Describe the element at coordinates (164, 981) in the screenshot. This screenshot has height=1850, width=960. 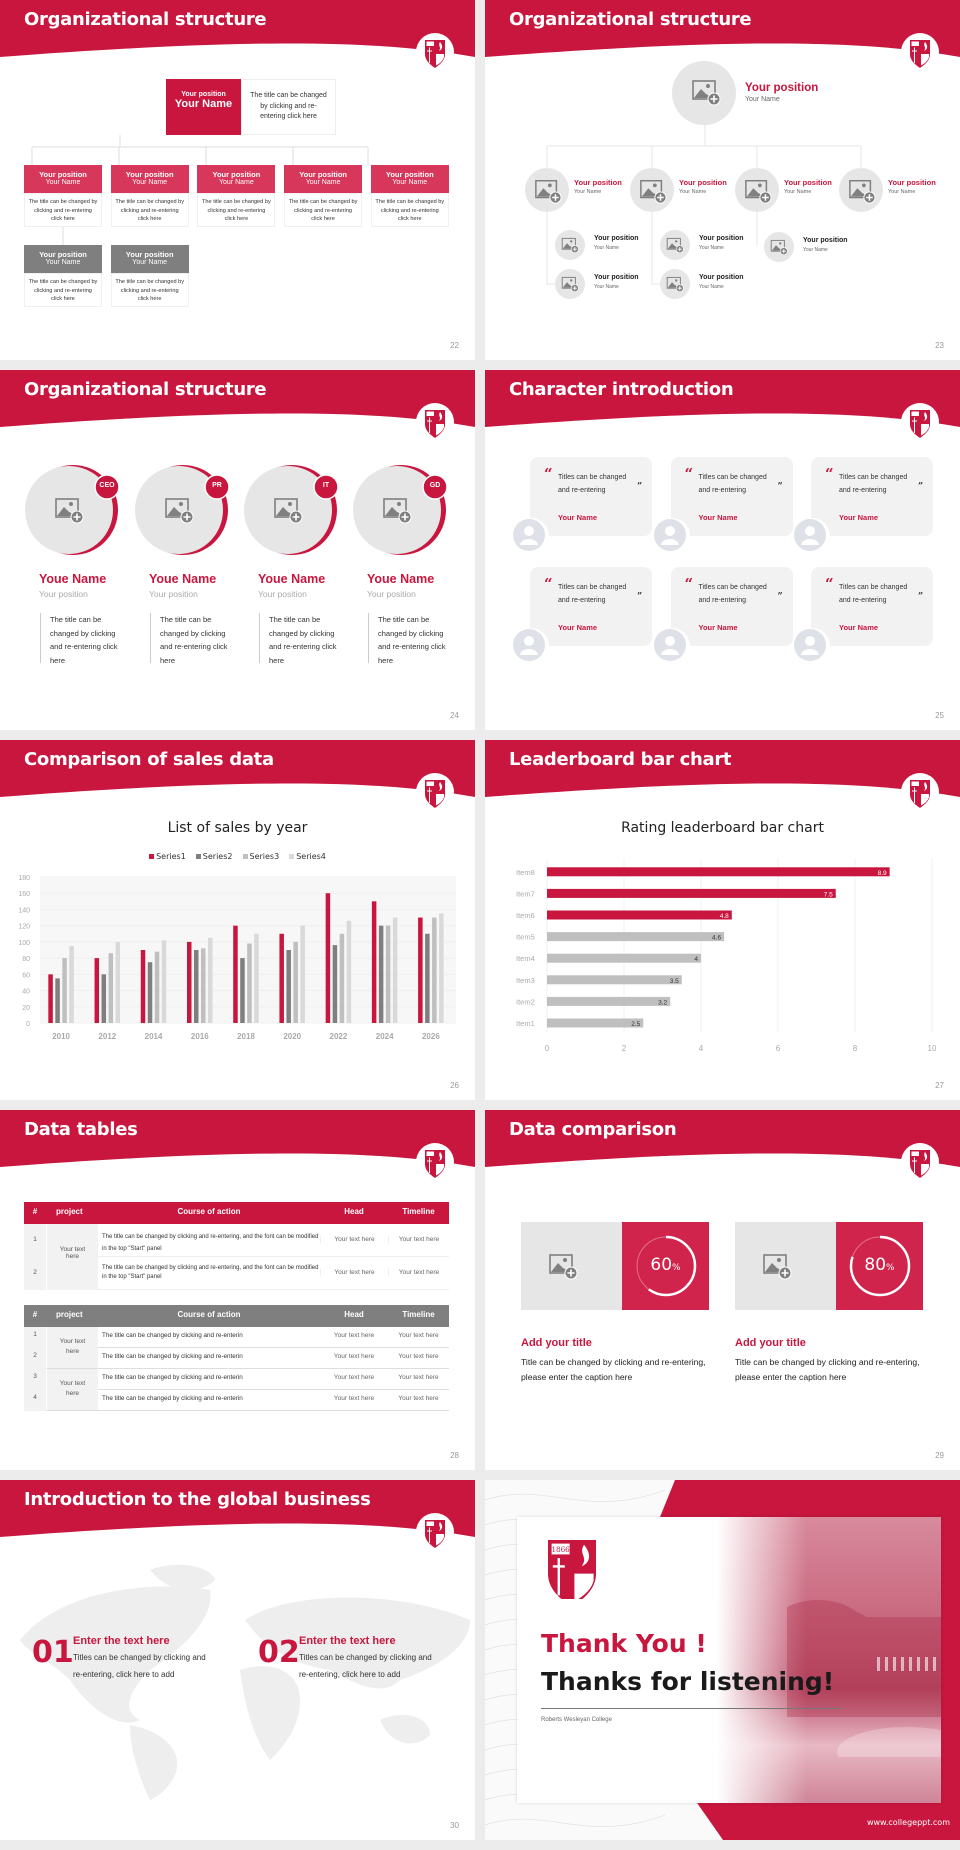
I see `bar-Series4-2014` at that location.